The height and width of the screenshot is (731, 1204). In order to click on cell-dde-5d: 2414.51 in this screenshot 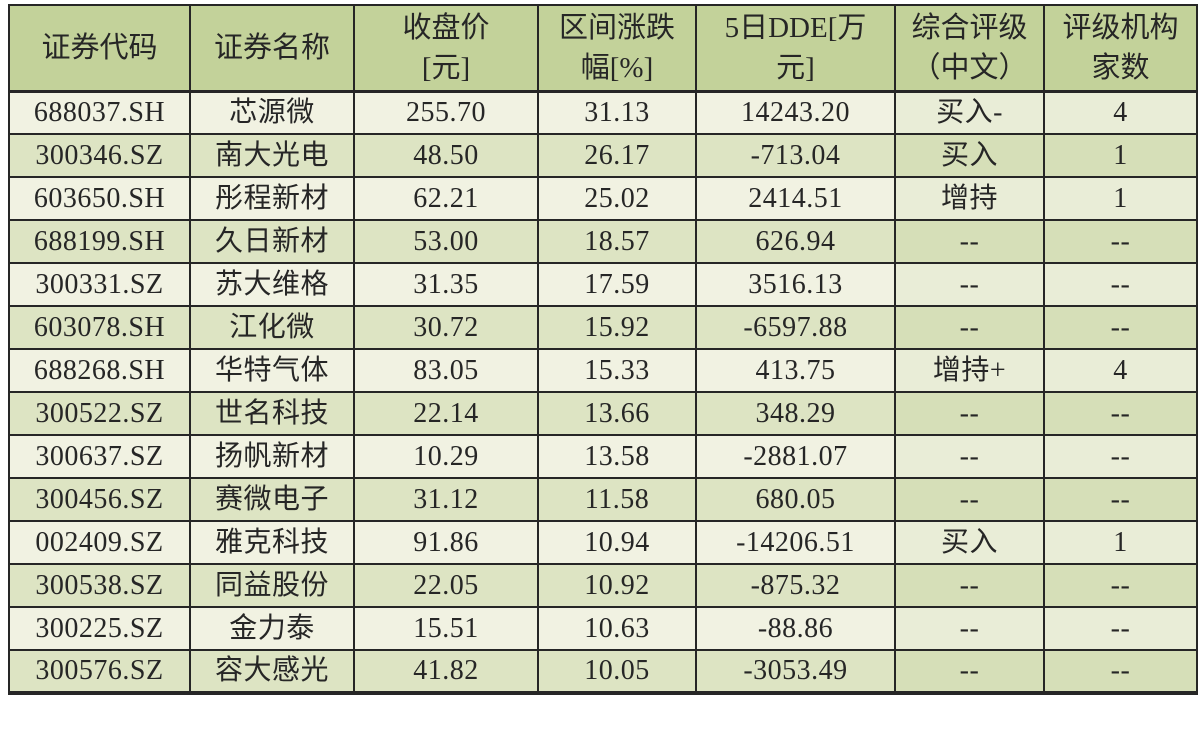, I will do `click(795, 198)`.